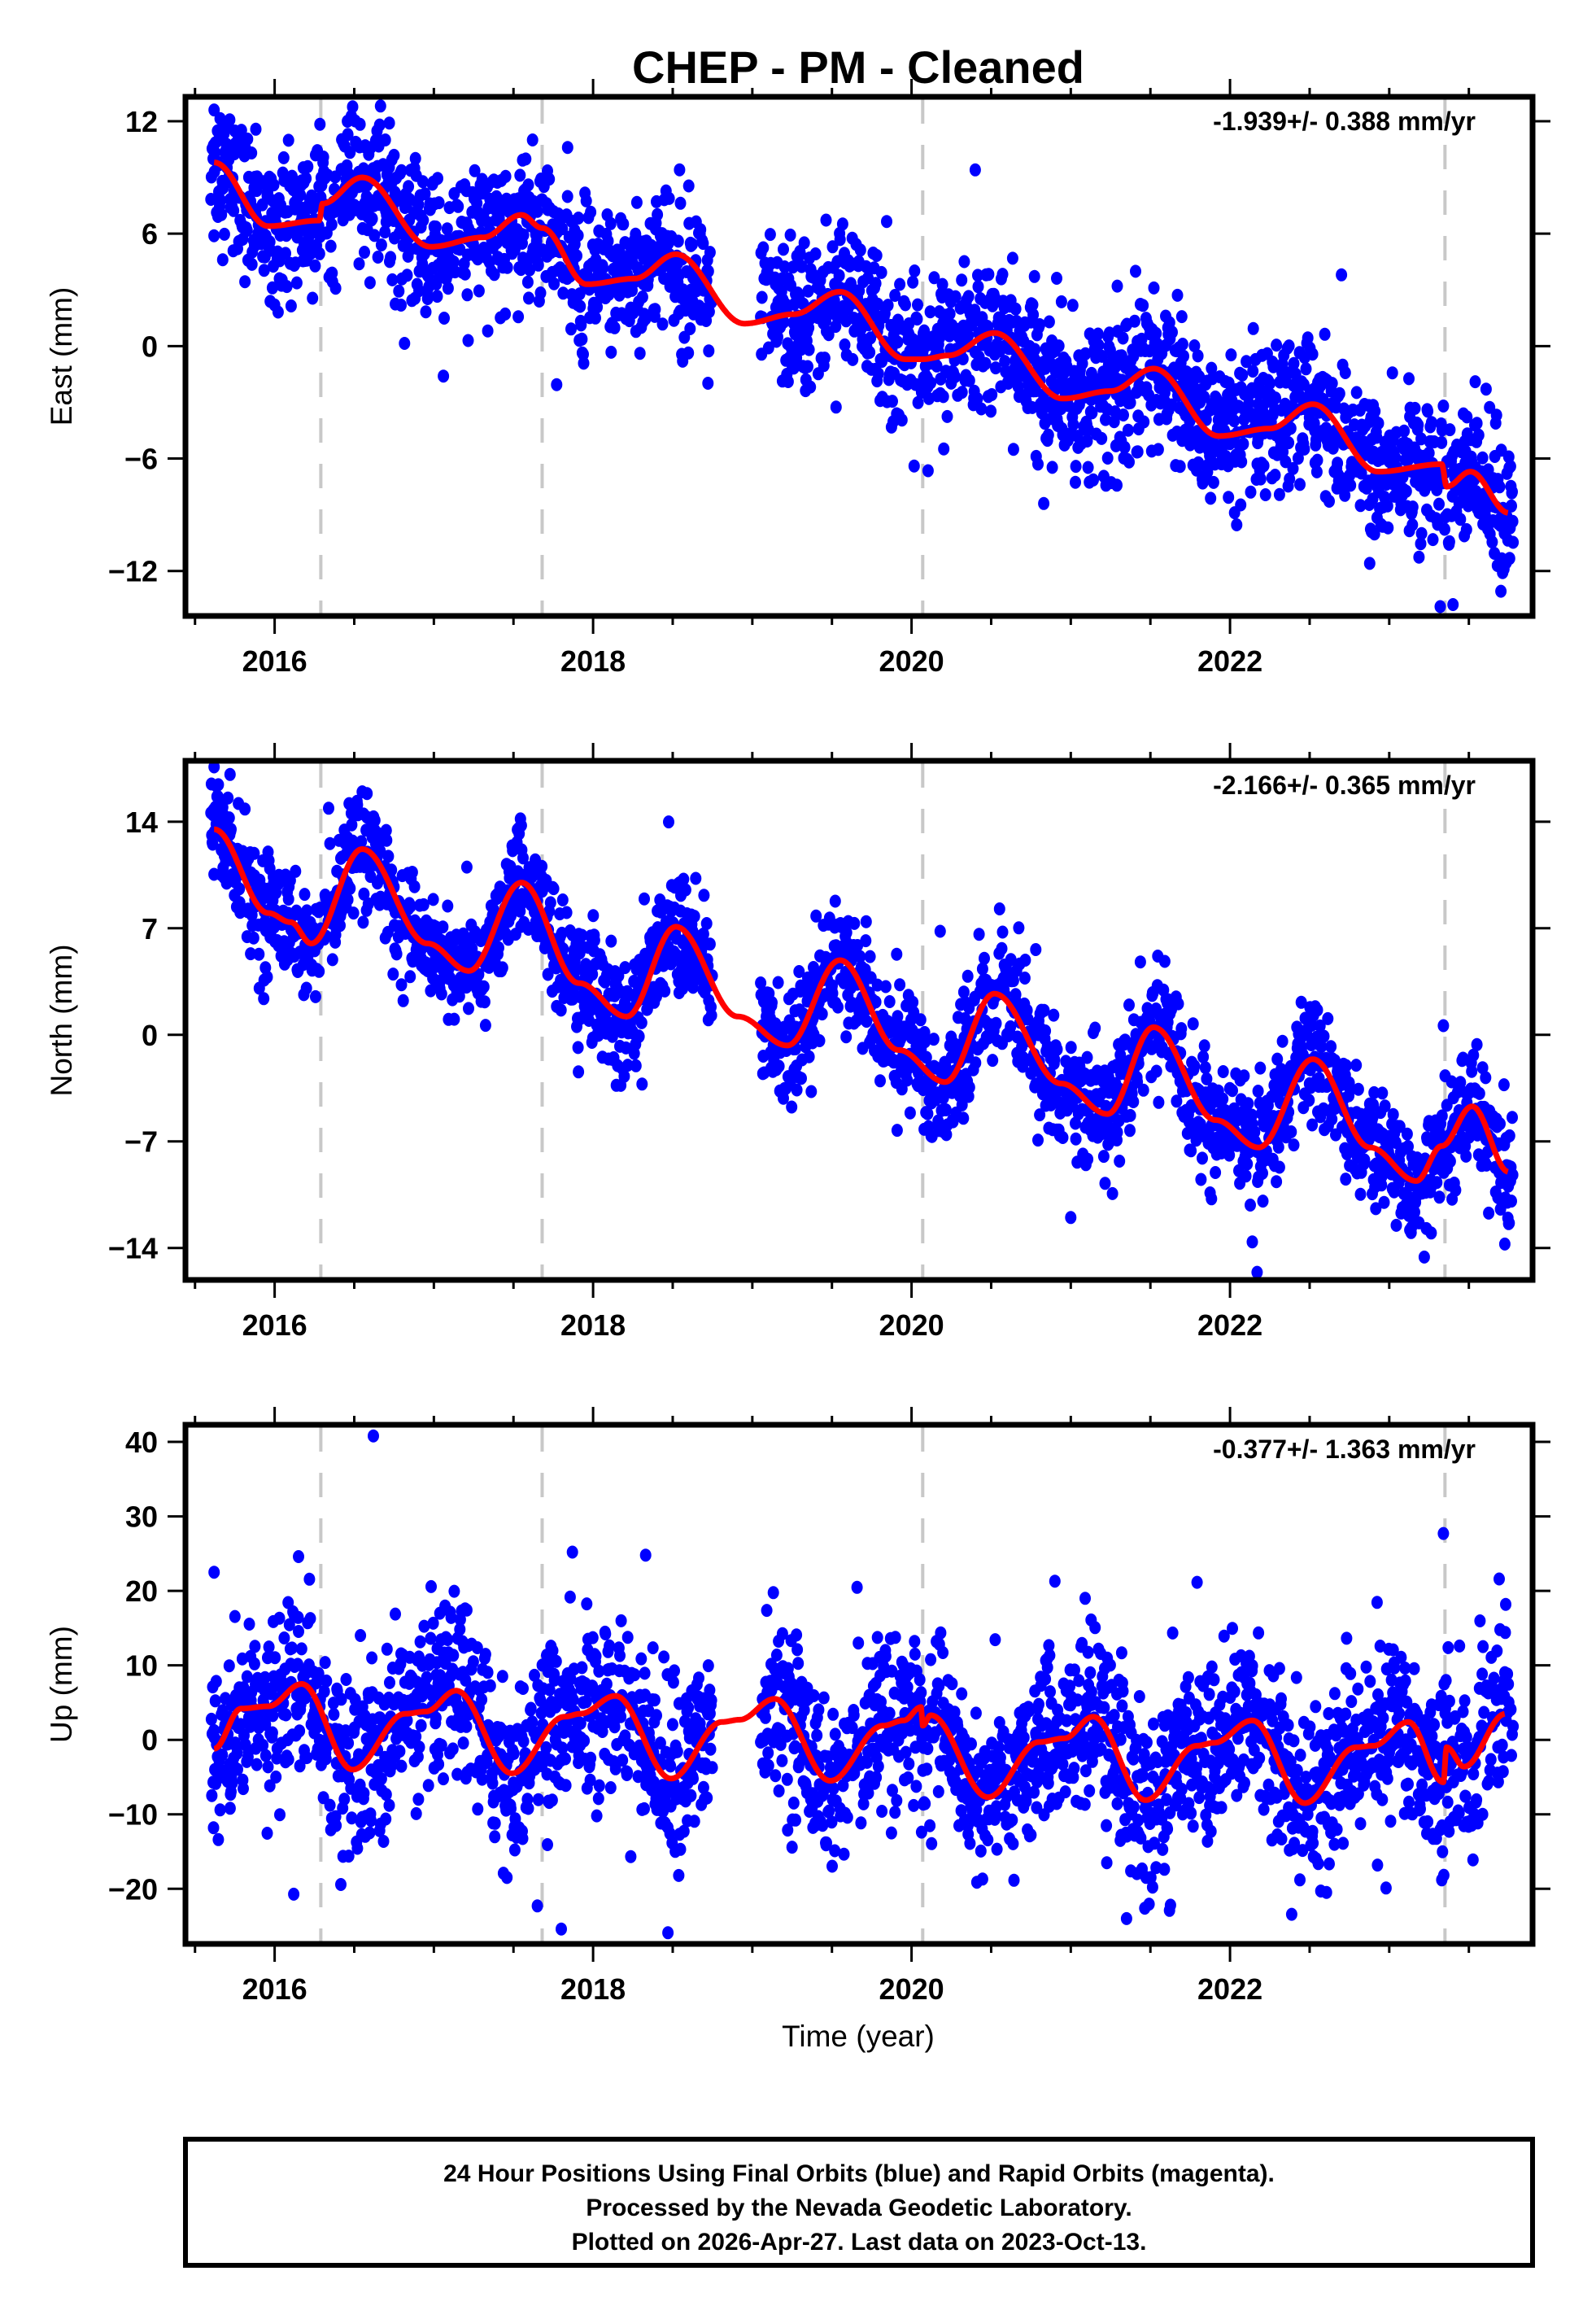  Describe the element at coordinates (133, 571) in the screenshot. I see `y-tick-label: −12` at that location.